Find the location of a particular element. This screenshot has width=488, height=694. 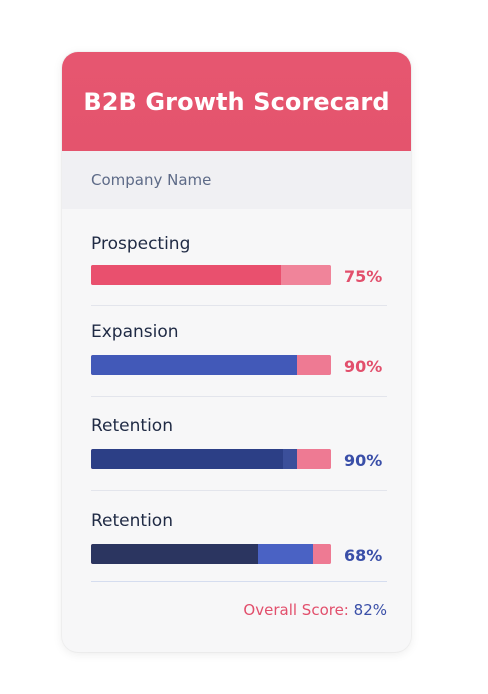

metric-label: Expansion is located at coordinates (135, 332).